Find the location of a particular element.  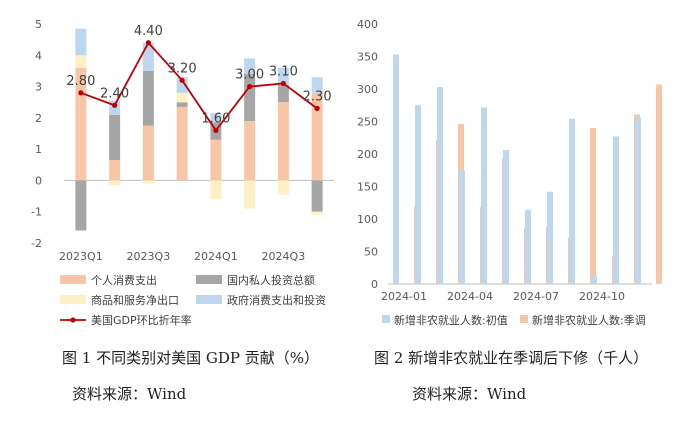

gdp-growth-line is located at coordinates (199, 86).